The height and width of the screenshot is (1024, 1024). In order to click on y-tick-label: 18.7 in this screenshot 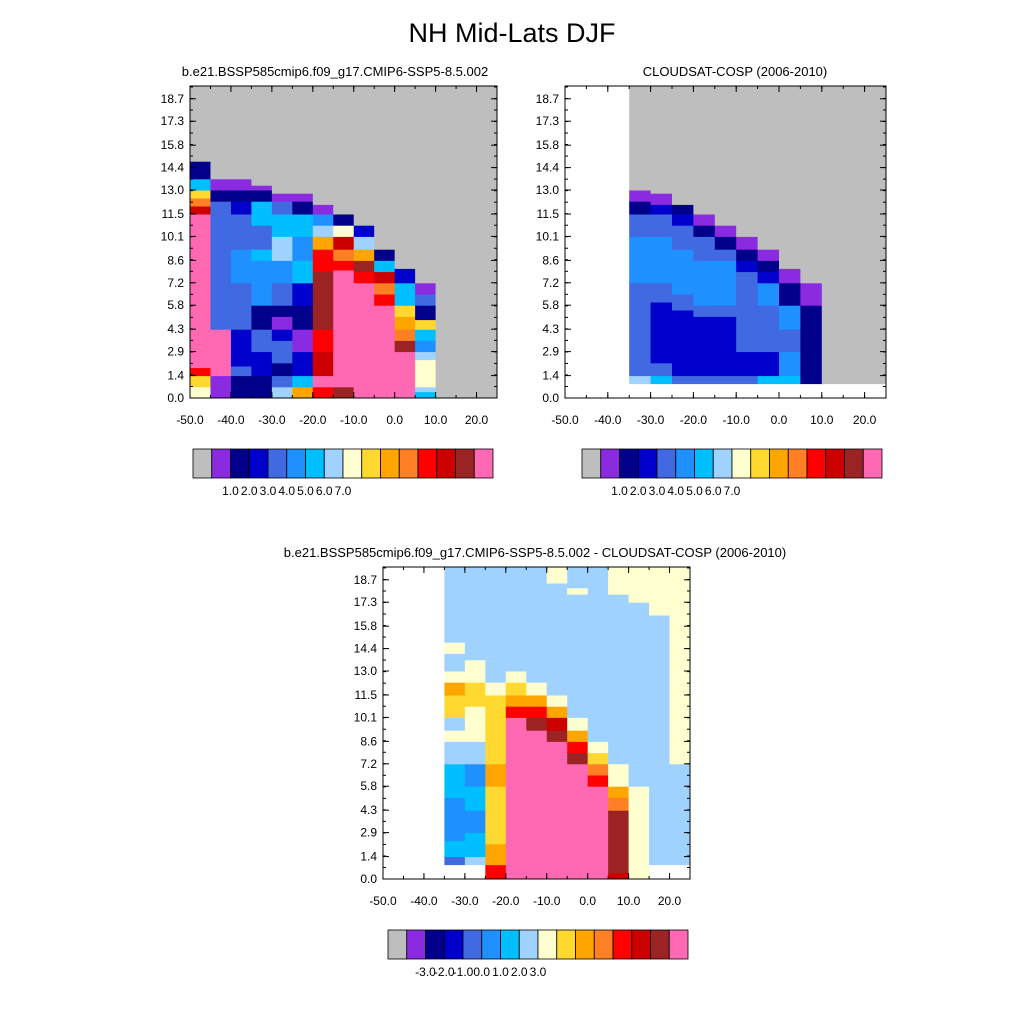, I will do `click(366, 580)`.